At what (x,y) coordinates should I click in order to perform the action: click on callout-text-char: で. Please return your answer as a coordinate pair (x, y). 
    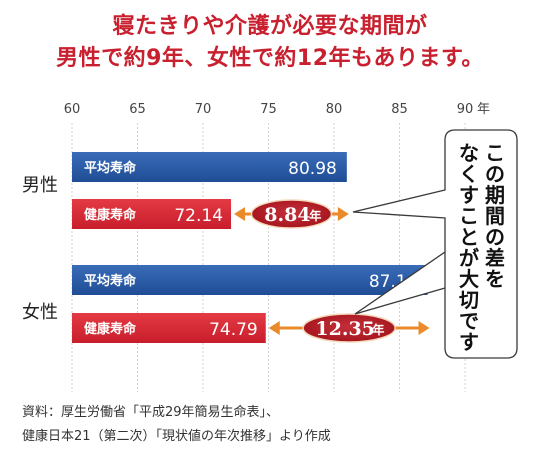
    Looking at the image, I should click on (469, 321).